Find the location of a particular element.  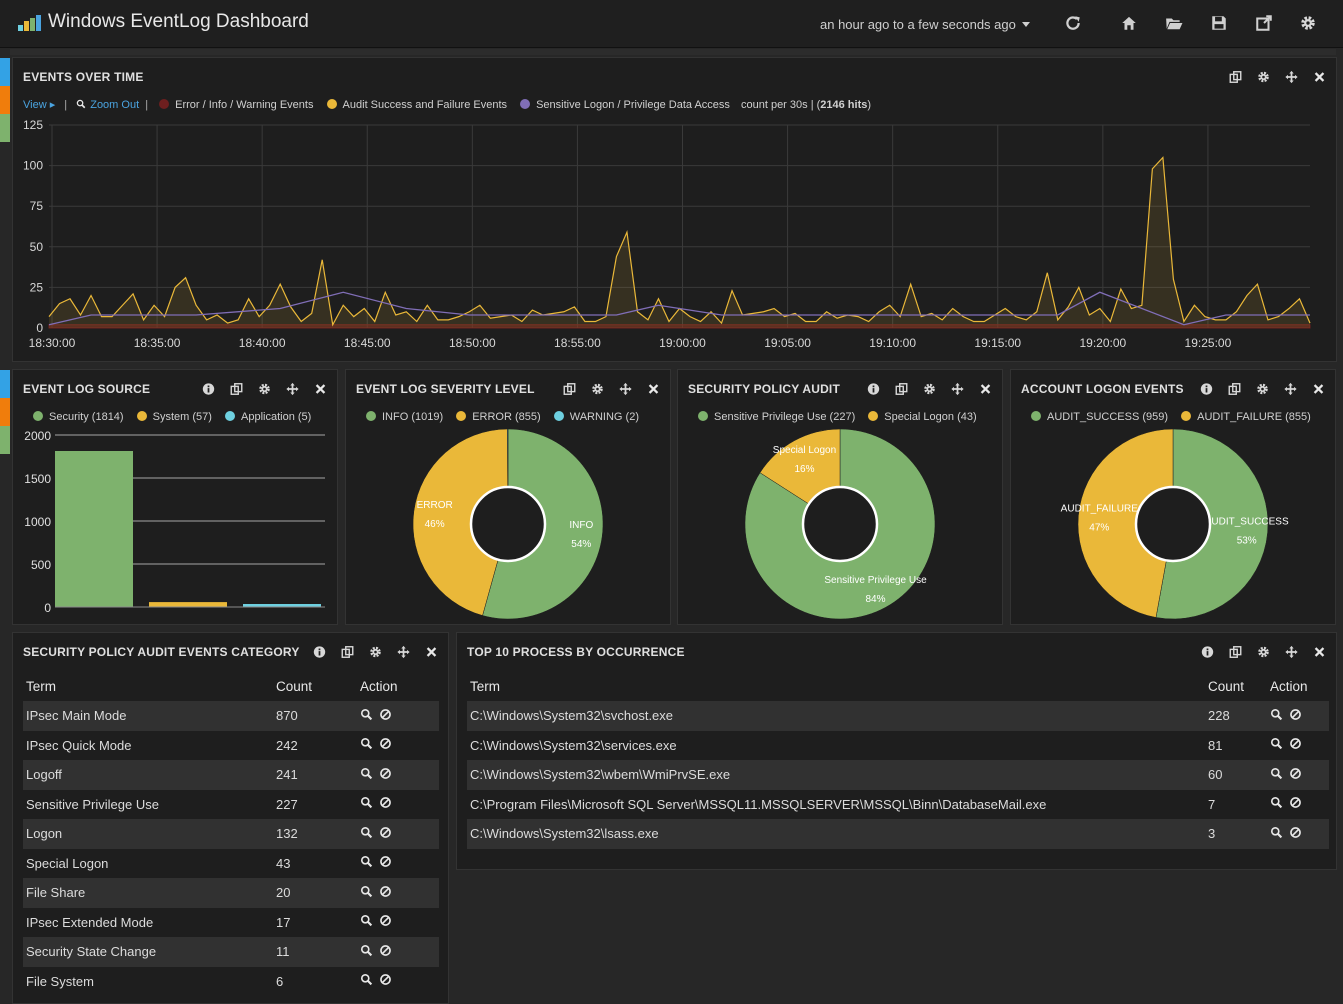

account-logon-donut-chart: AUDIT_SUCCESS 53% AUDIT_FAILURE 47% is located at coordinates (1173, 524).